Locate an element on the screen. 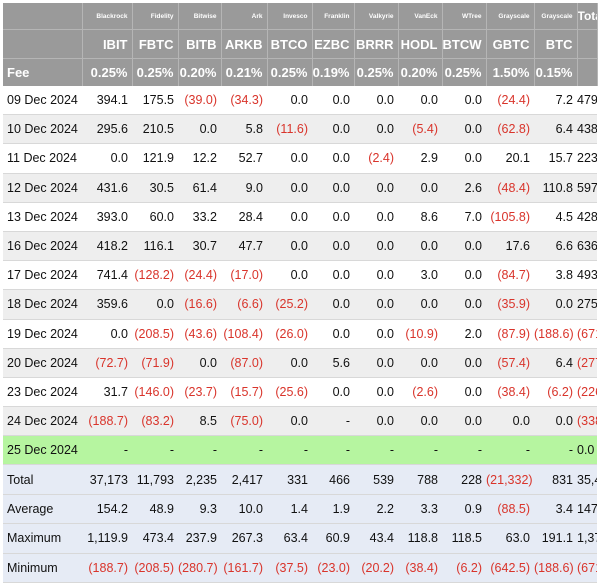  issuer-name: Blackrock is located at coordinates (107, 16).